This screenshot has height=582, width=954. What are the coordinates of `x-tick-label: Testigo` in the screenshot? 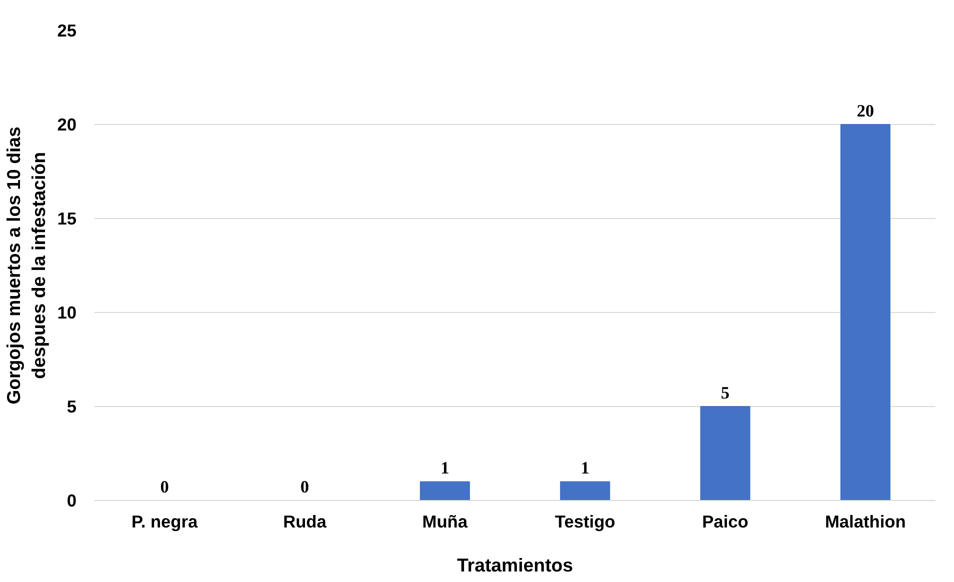 It's located at (585, 522).